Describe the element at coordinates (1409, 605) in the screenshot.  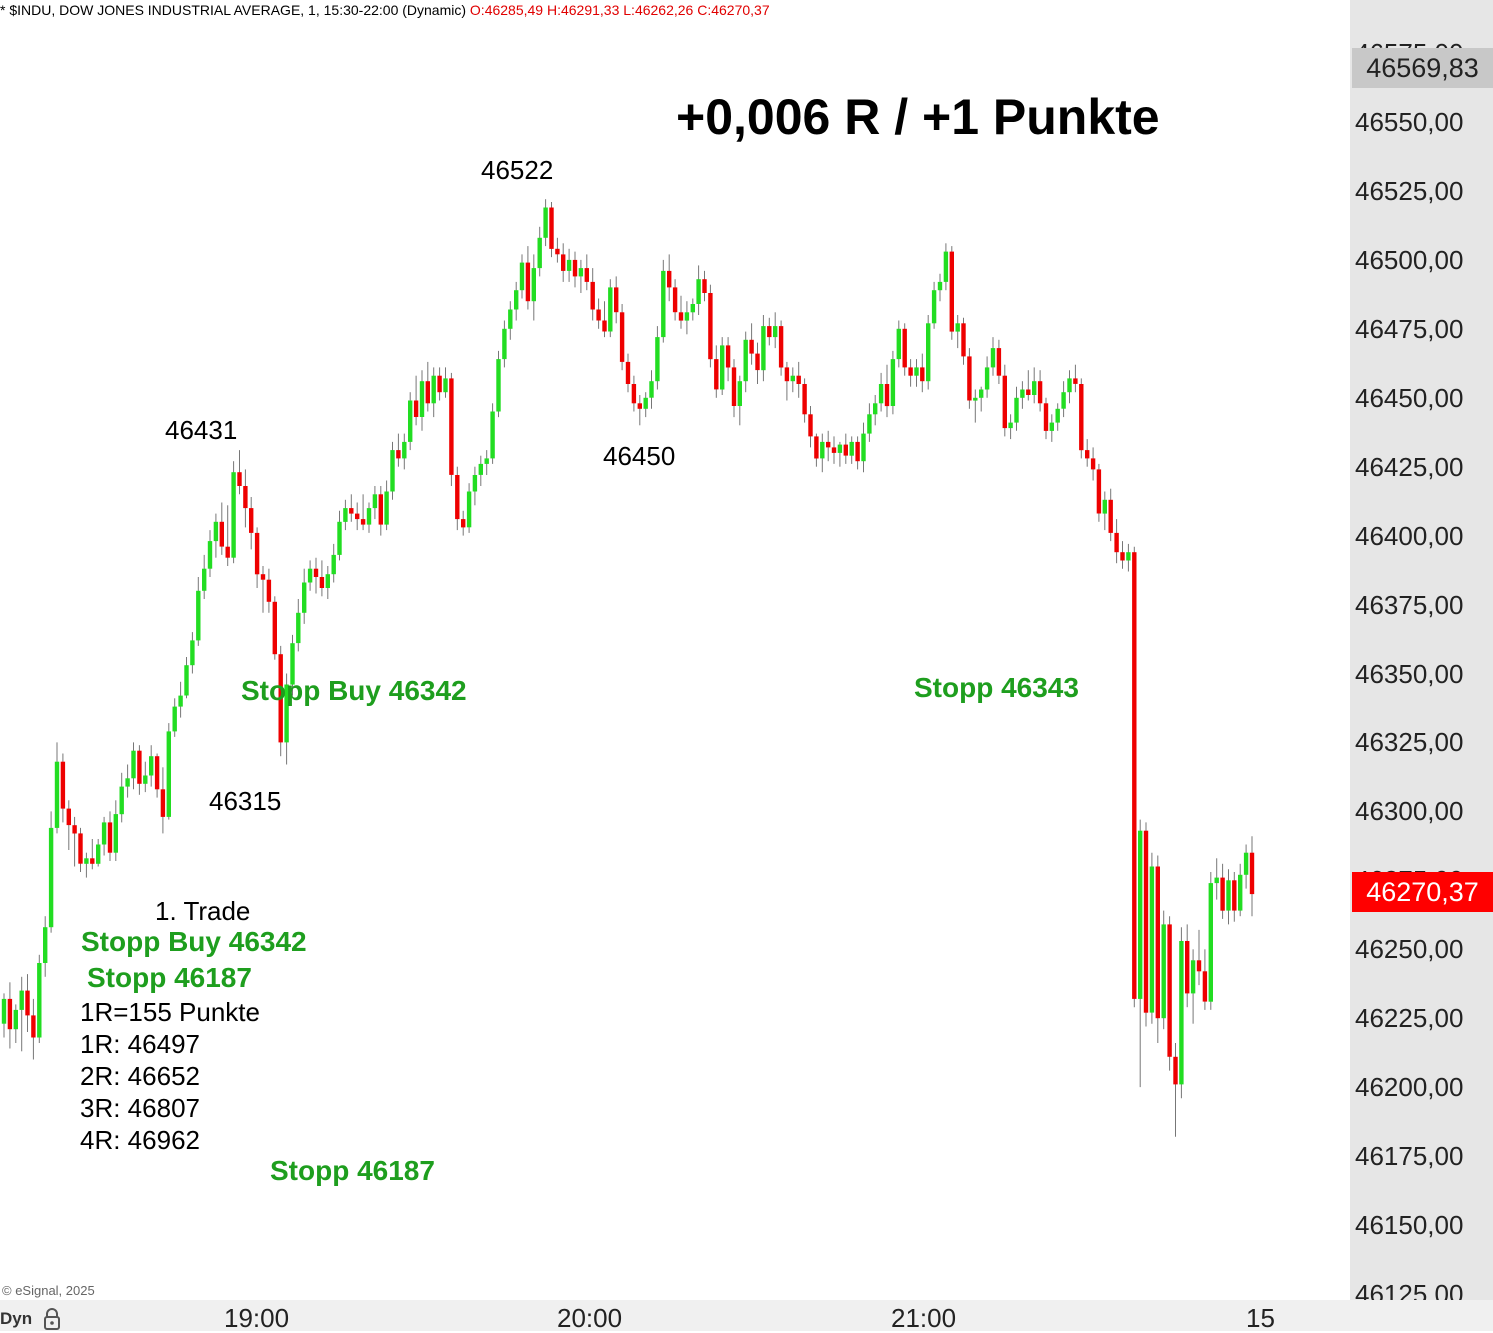
I see `price-tick-label: 46375,00` at that location.